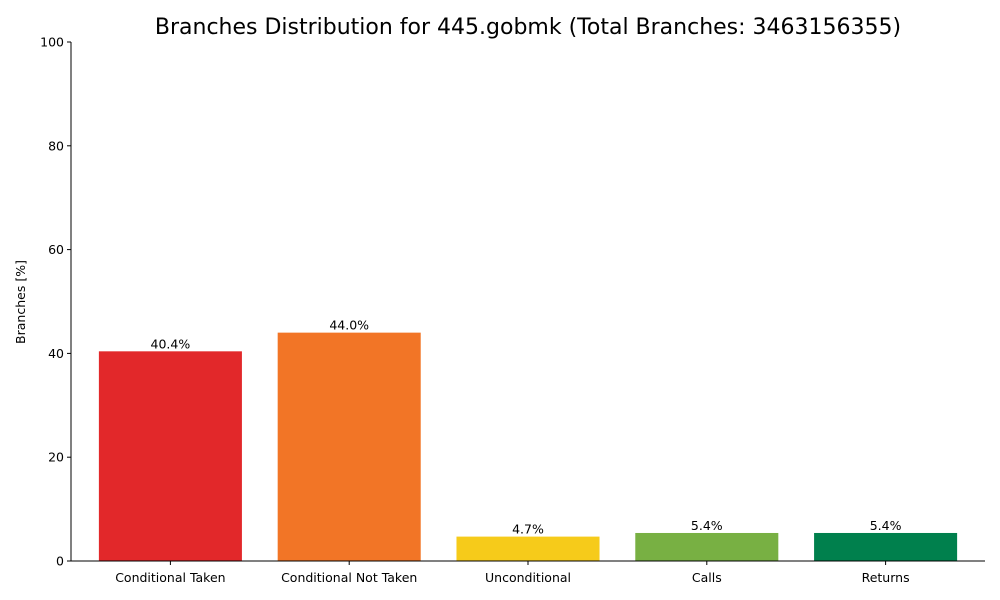 The image size is (1000, 600). What do you see at coordinates (170, 456) in the screenshot?
I see `bar-conditional-taken` at bounding box center [170, 456].